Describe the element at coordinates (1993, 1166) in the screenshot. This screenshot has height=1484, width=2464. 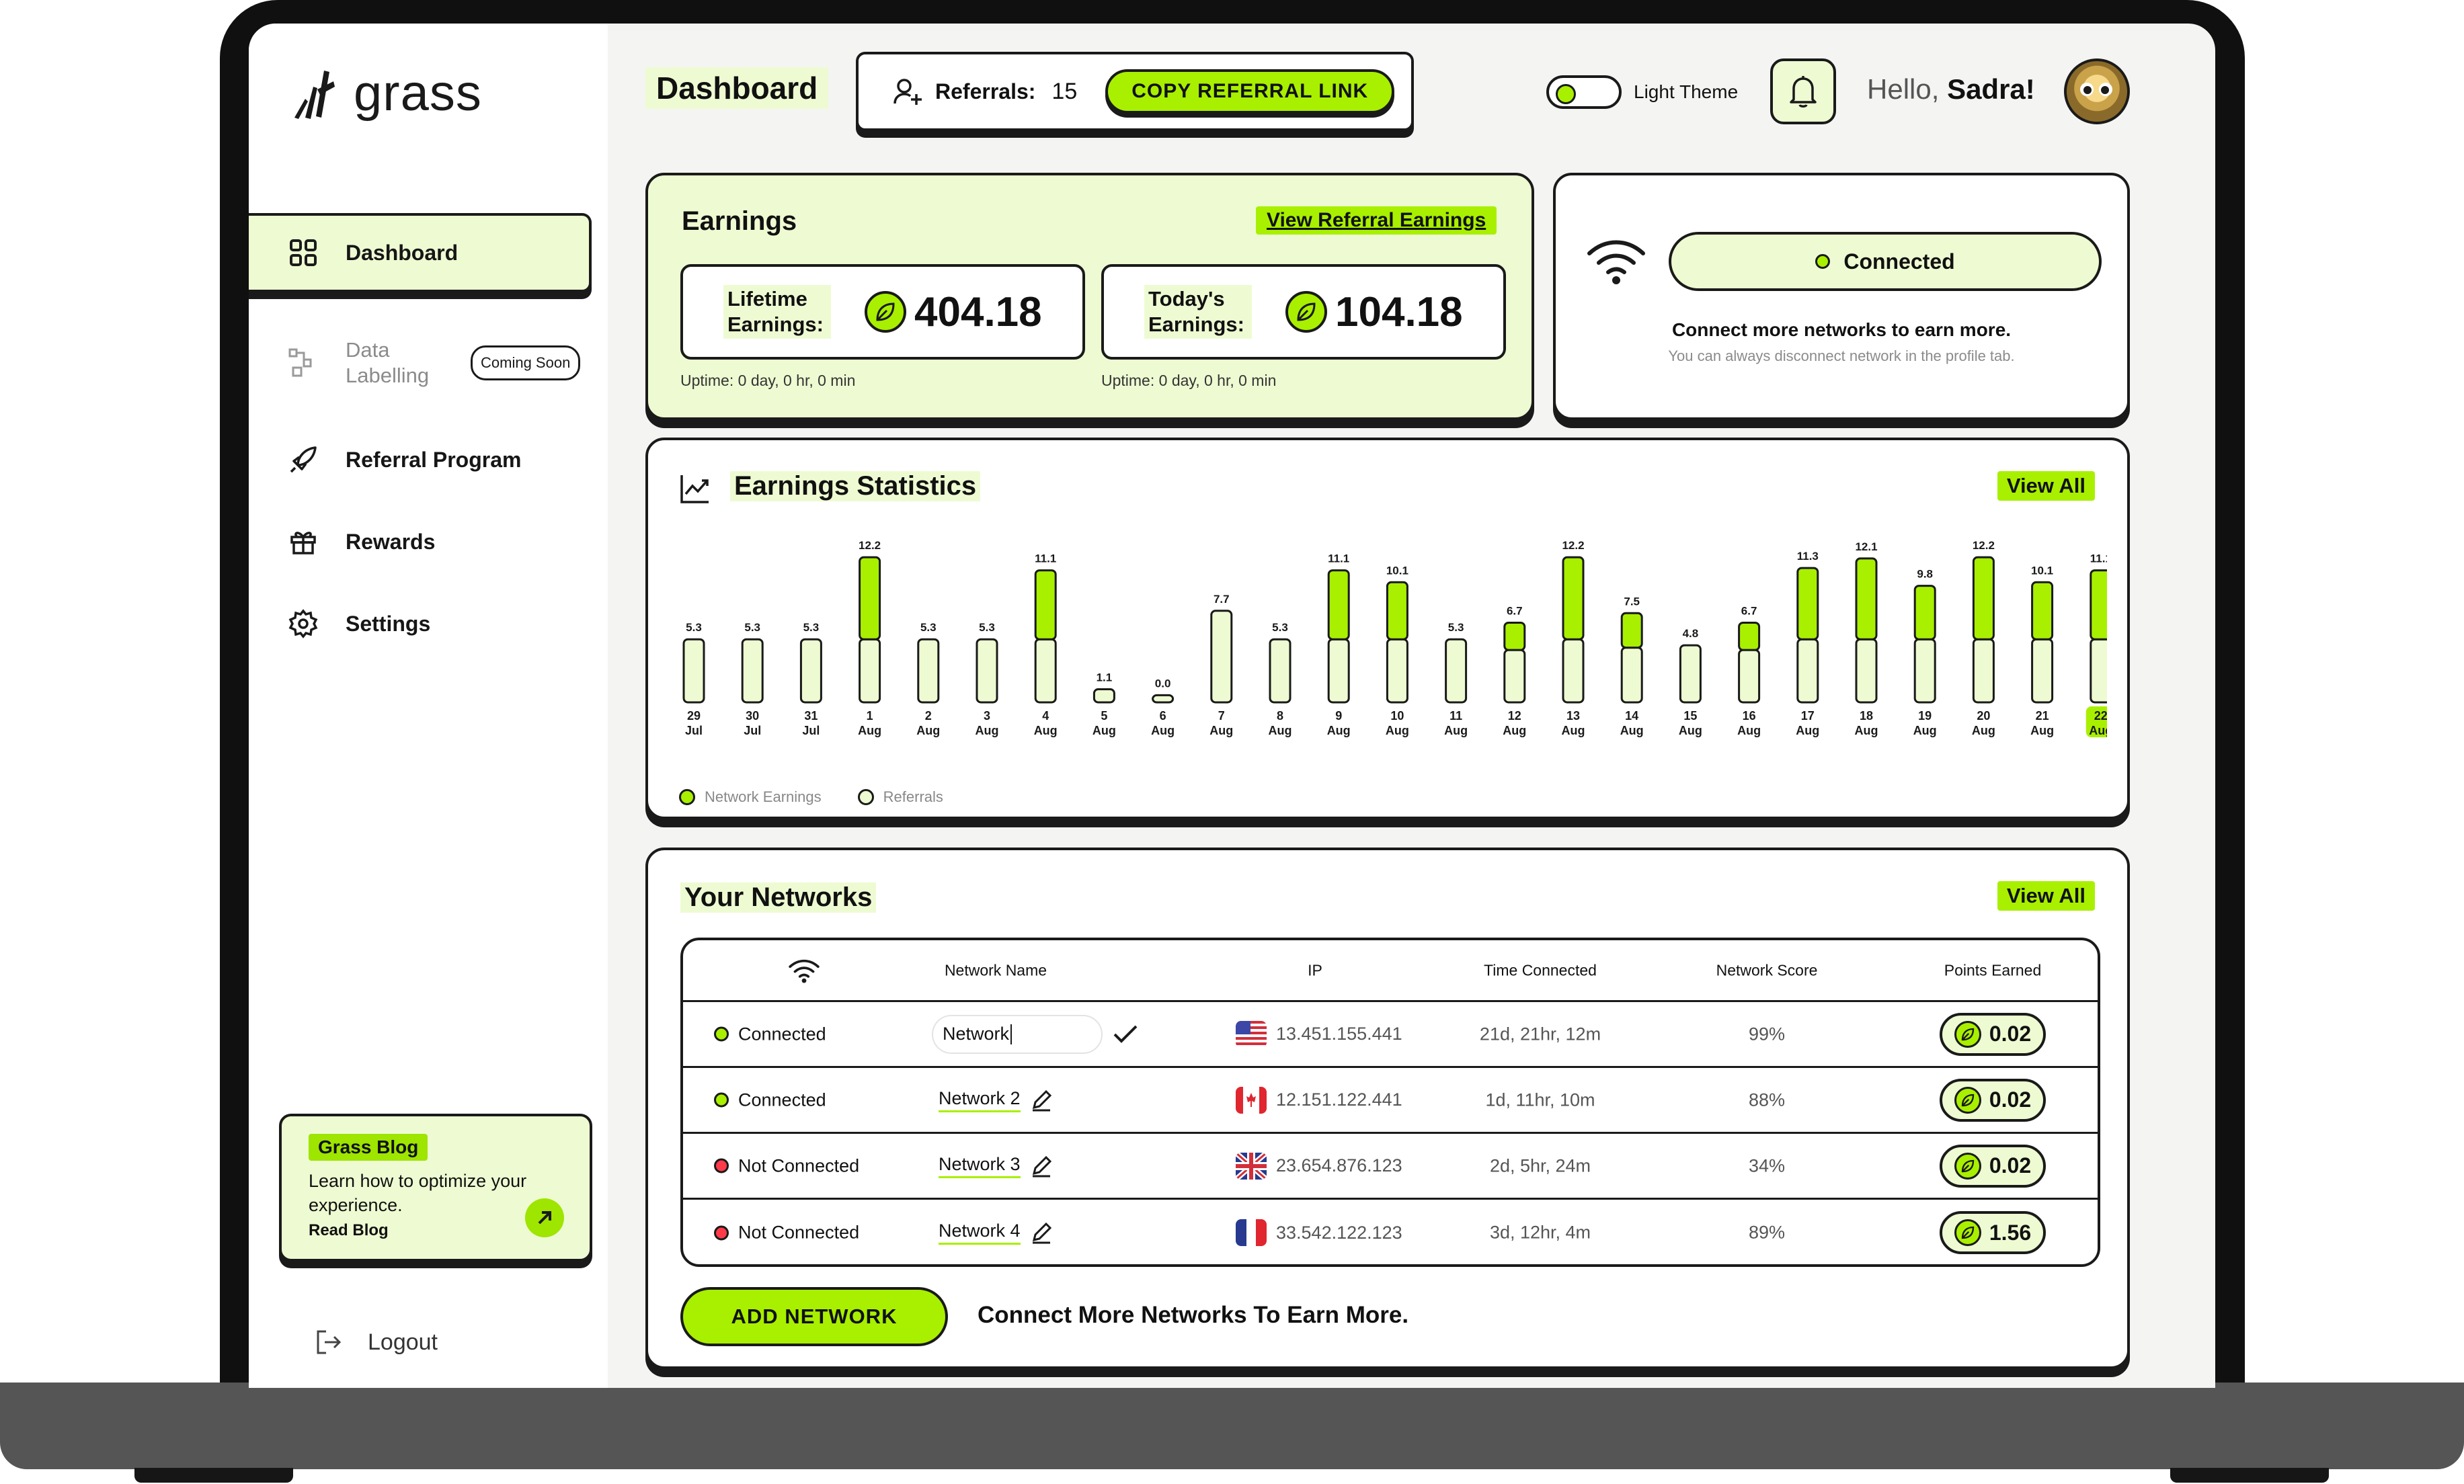
I see `points-badge: 0.02` at that location.